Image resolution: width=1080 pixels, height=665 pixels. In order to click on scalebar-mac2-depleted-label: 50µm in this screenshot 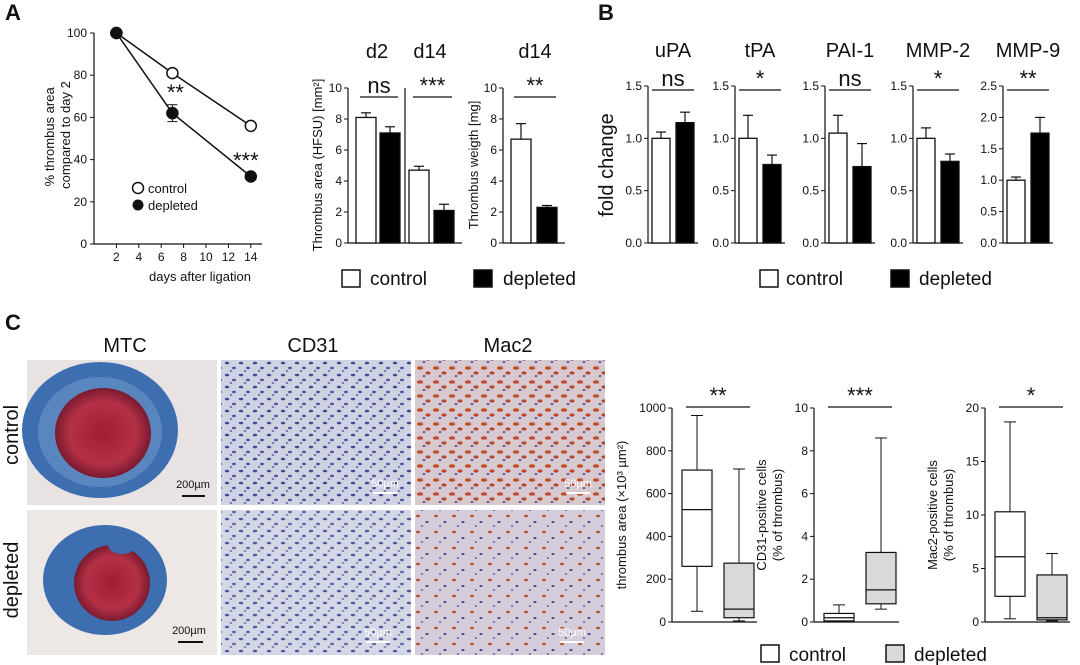, I will do `click(572, 633)`.